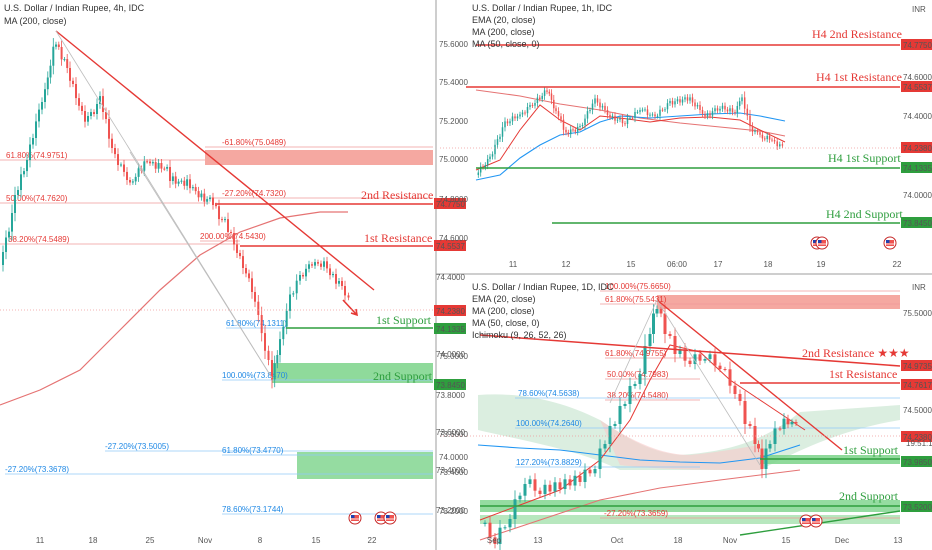  Describe the element at coordinates (538, 540) in the screenshot. I see `d1-time-label: 13` at that location.